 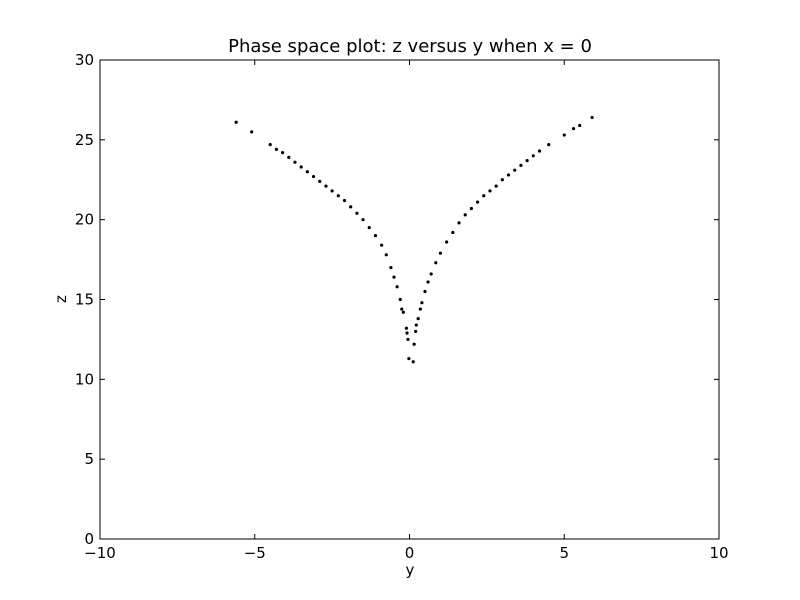 What do you see at coordinates (718, 553) in the screenshot?
I see `x-tick-label: 10` at bounding box center [718, 553].